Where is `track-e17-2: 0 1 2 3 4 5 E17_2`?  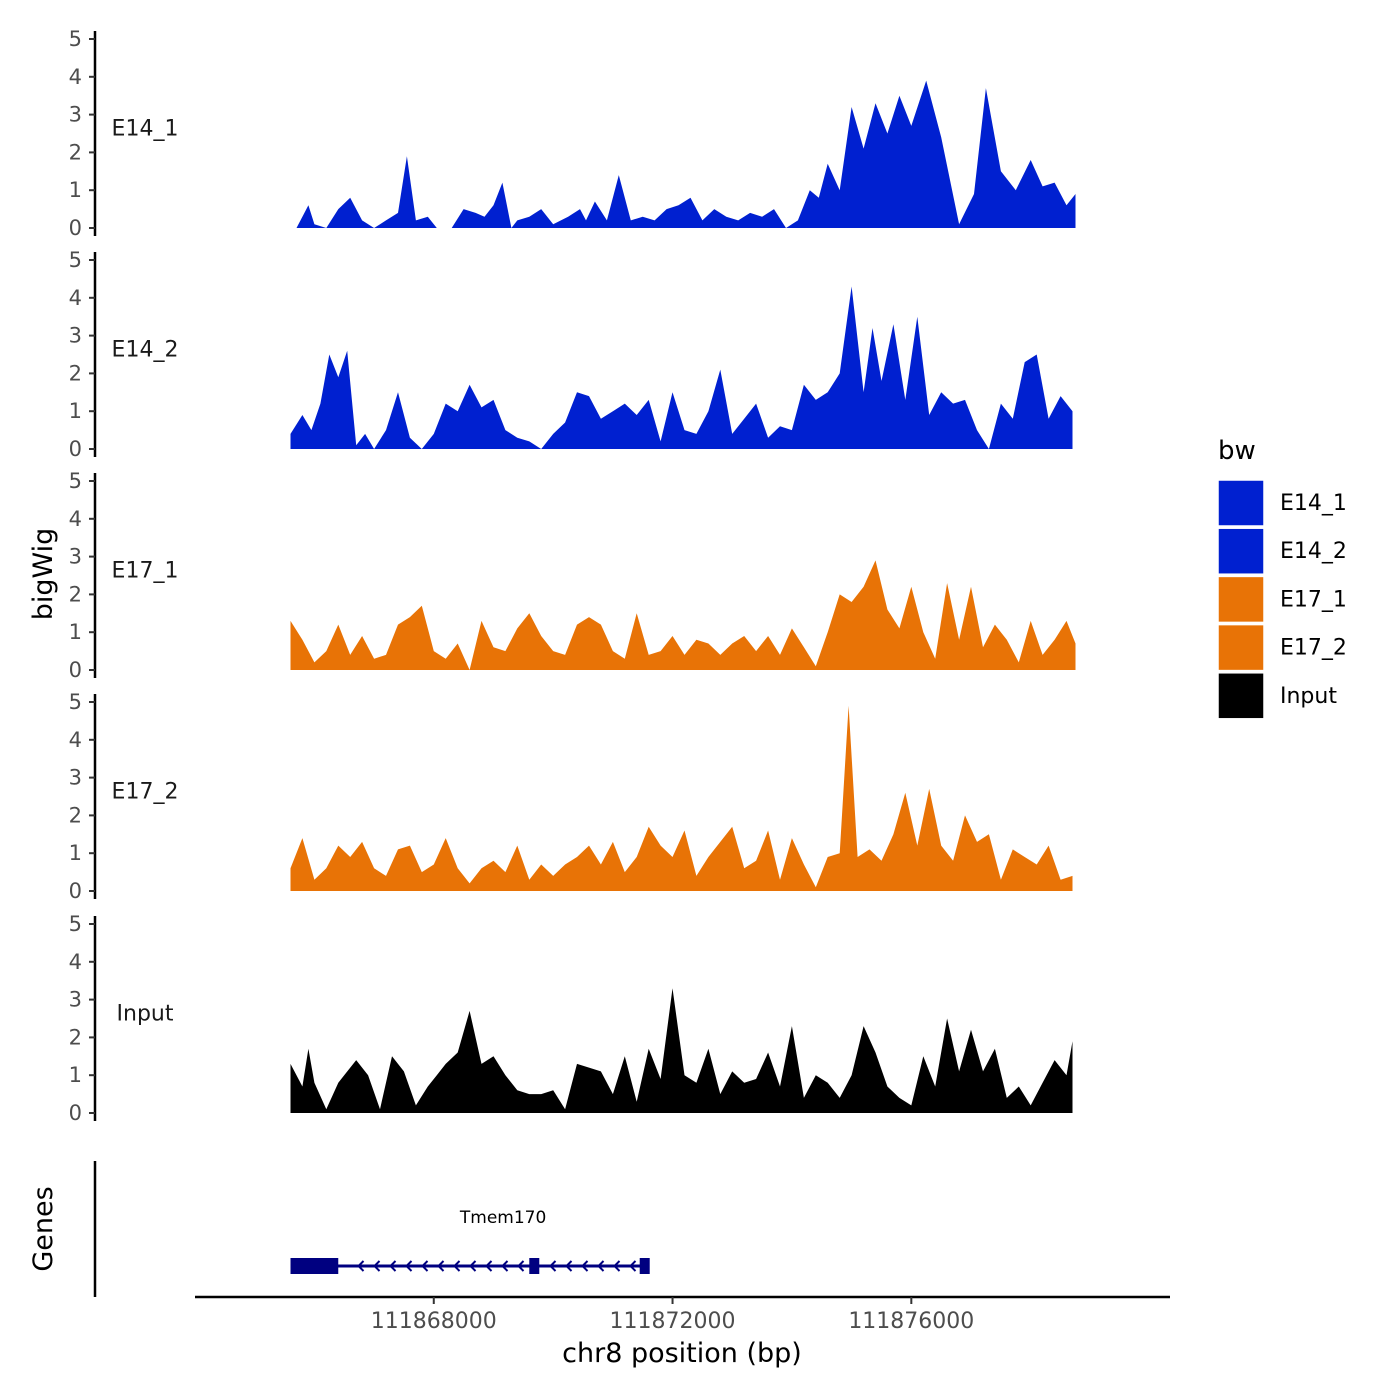
track-e17-2: 0 1 2 3 4 5 E17_2 is located at coordinates (571, 796).